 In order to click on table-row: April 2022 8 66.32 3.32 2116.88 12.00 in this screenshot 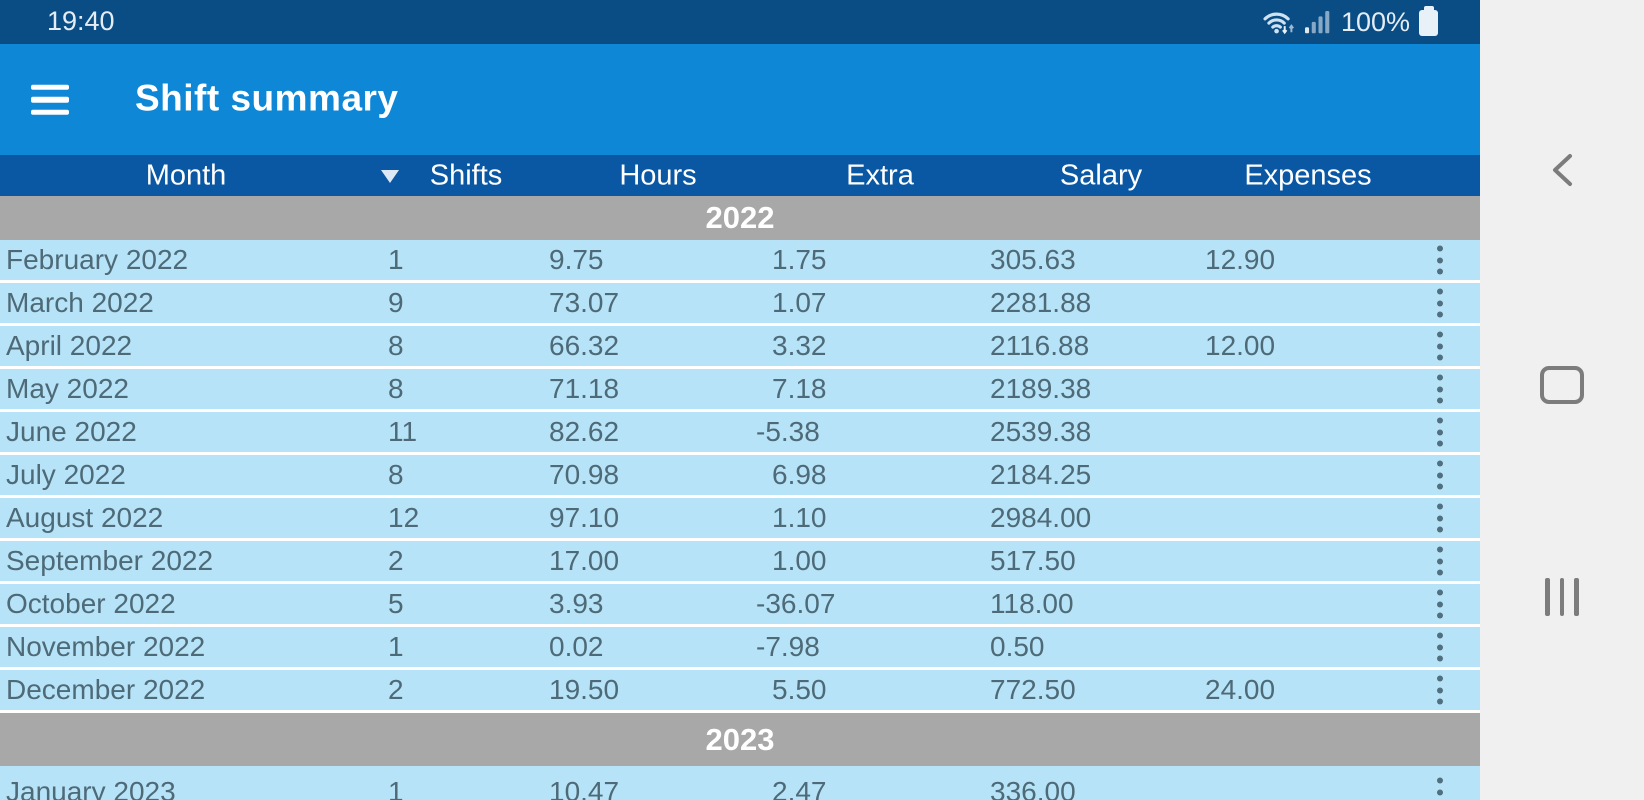, I will do `click(740, 347)`.